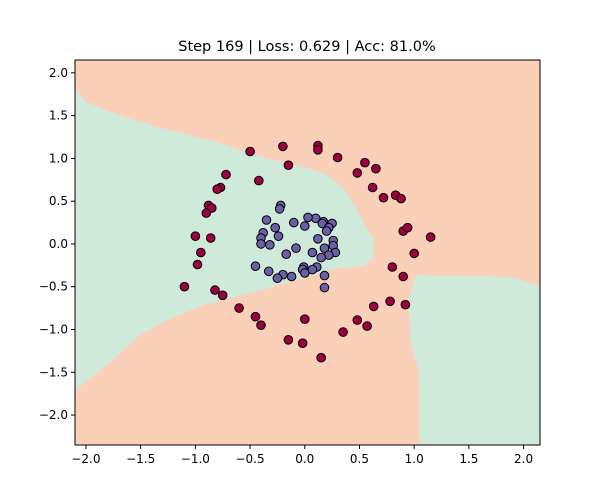 Image resolution: width=600 pixels, height=500 pixels. I want to click on y-axis: −2.0 −1.5 −1.0 −0.5 0.0 0.5 1.0 1.5 2.0, so click(57, 244).